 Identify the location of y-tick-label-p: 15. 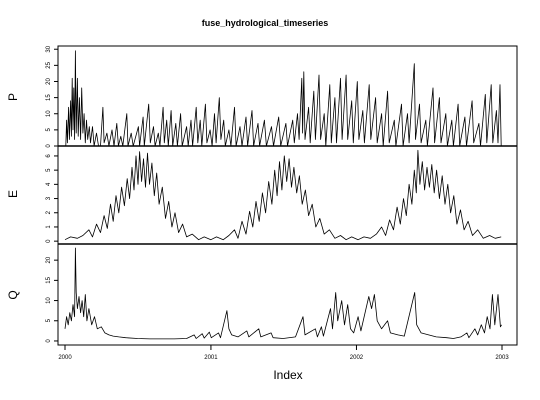
(49, 97).